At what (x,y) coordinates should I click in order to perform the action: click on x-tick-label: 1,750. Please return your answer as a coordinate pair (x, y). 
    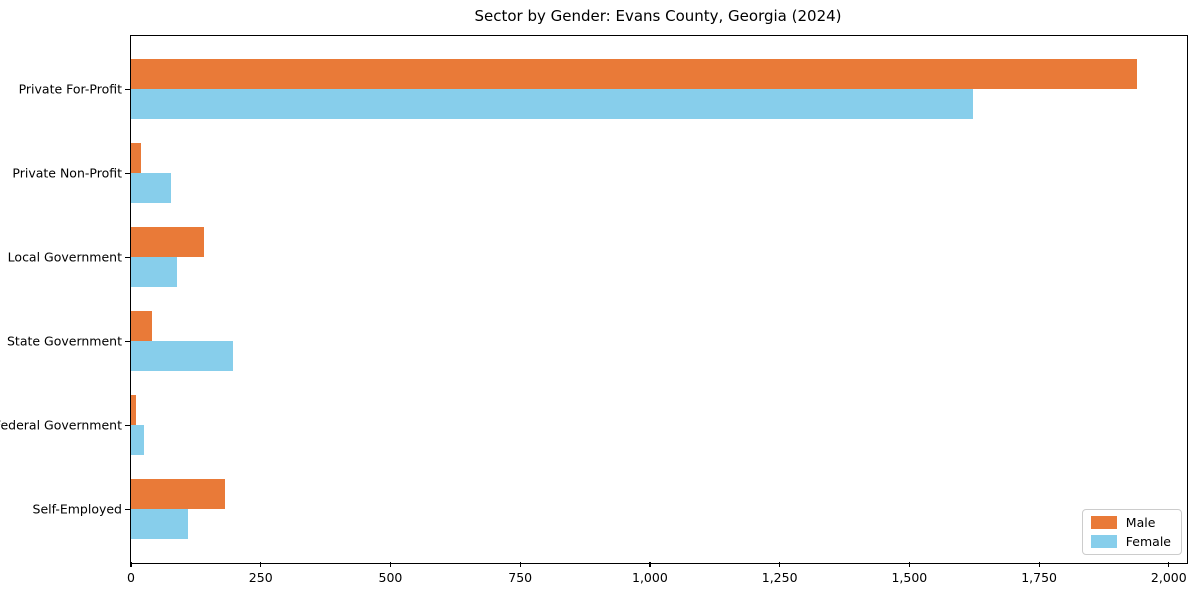
    Looking at the image, I should click on (1039, 577).